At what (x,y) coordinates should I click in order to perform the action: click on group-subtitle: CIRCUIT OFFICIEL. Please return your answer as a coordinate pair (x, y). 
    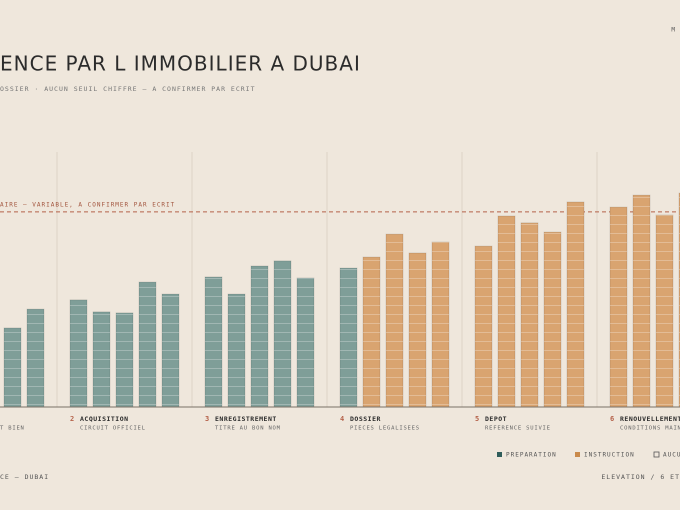
    Looking at the image, I should click on (113, 429).